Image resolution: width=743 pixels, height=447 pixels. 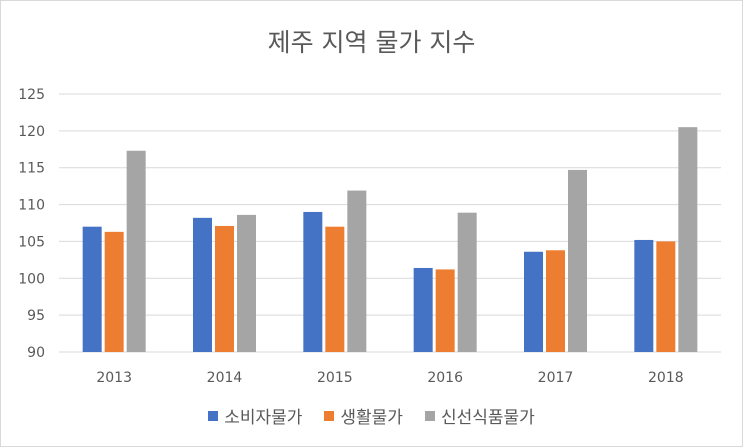 I want to click on chart-legend: 소비자물가 생활물가 신선식품물가, so click(x=371, y=415).